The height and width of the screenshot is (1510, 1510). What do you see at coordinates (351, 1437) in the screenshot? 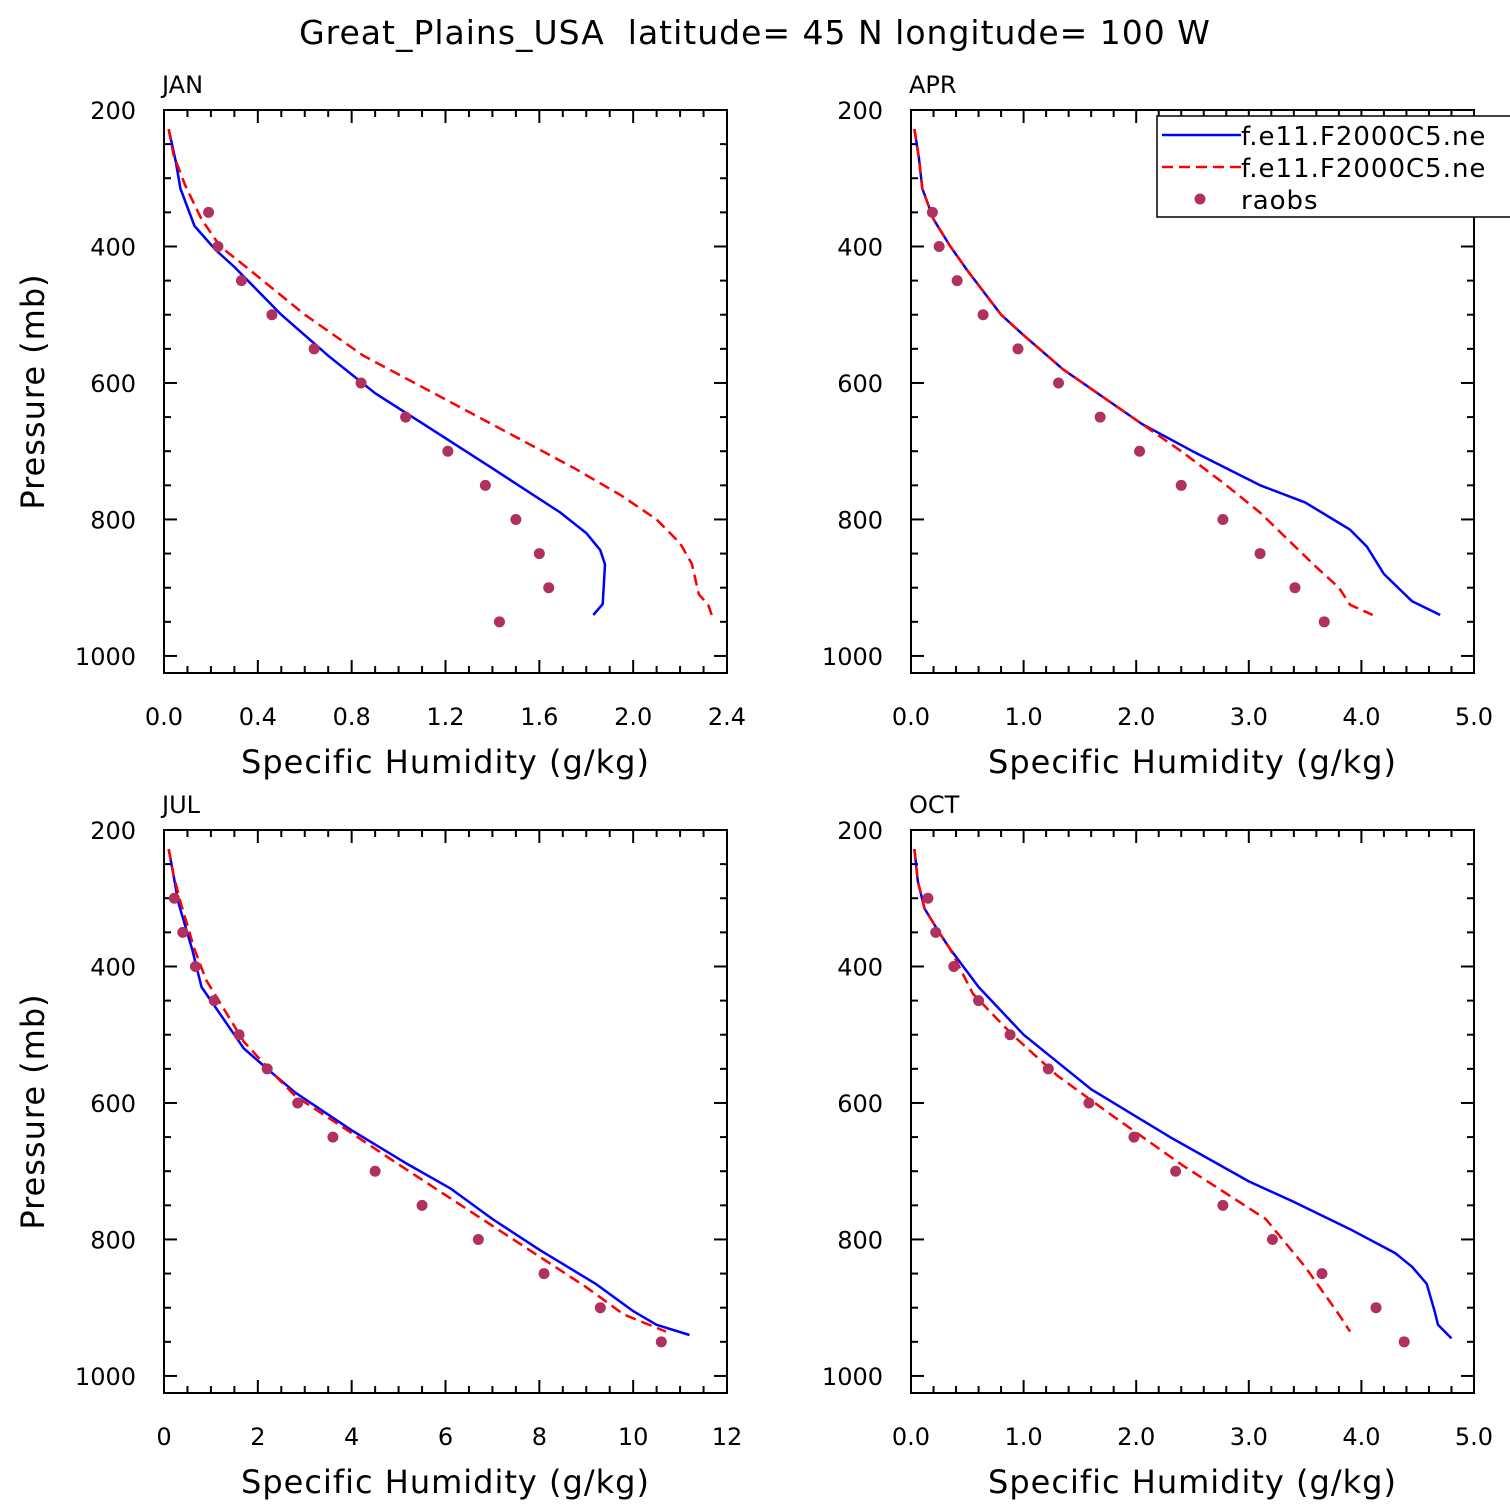
I see `x-tick-label: 4` at bounding box center [351, 1437].